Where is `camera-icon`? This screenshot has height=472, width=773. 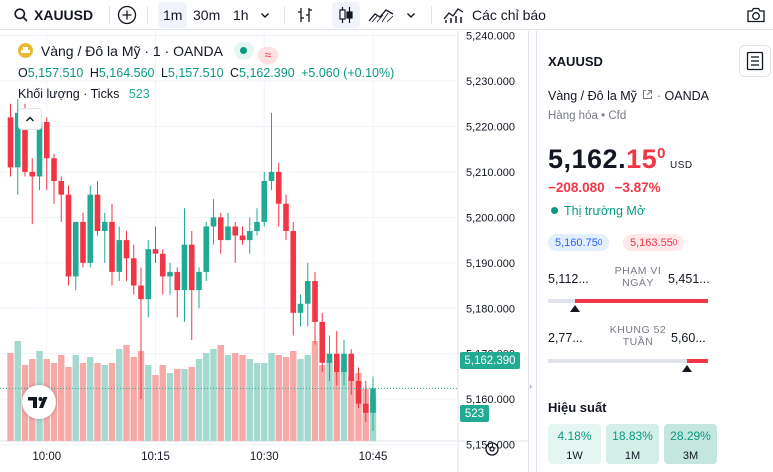 camera-icon is located at coordinates (756, 15).